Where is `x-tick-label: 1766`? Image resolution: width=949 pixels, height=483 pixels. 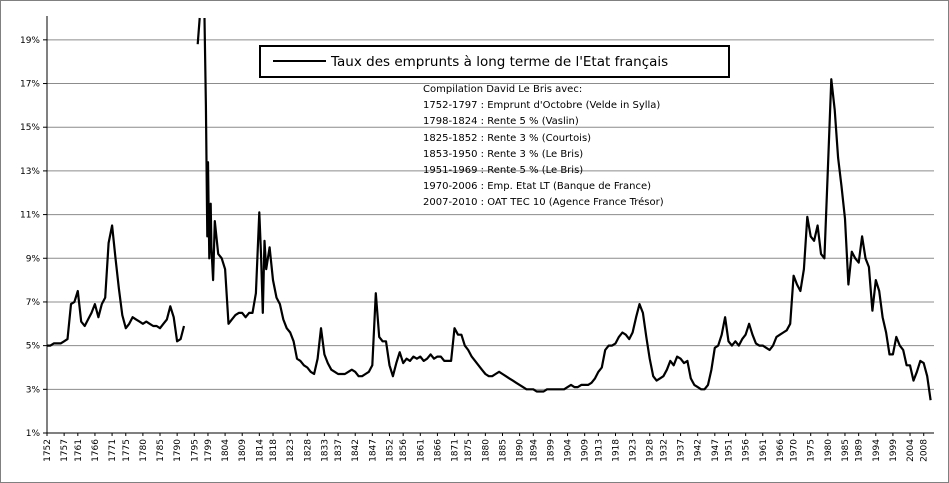
x-tick-label: 1766 is located at coordinates (96, 450).